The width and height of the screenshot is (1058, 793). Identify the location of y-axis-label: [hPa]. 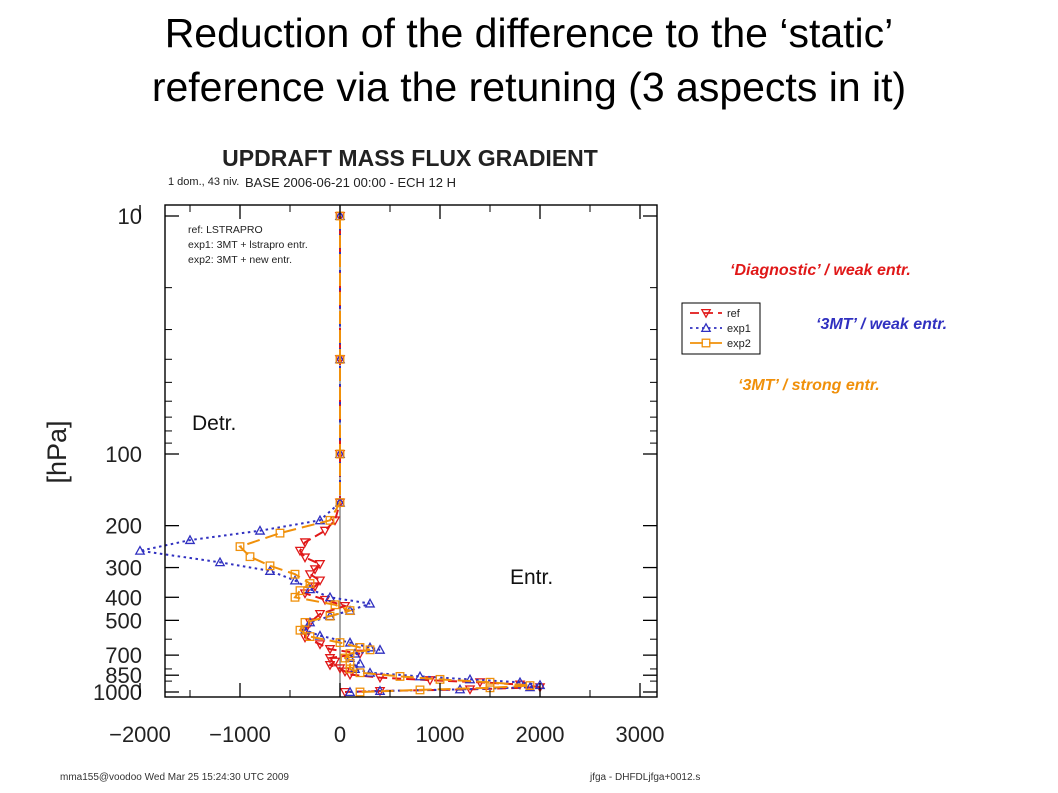
(57, 451).